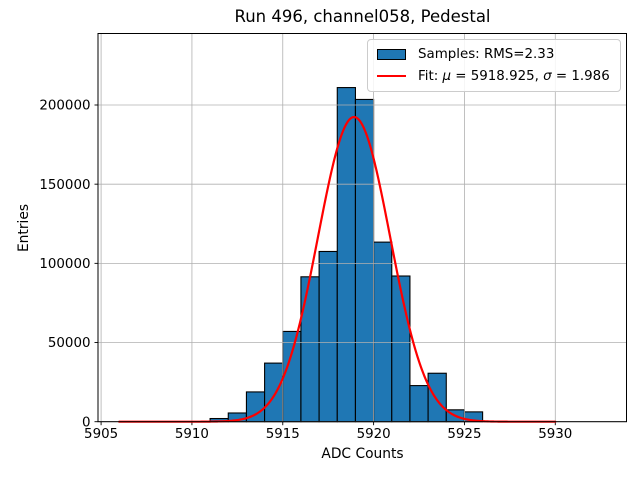 This screenshot has width=640, height=480. I want to click on chart-title: Run 496, channel058, Pedestal, so click(362, 16).